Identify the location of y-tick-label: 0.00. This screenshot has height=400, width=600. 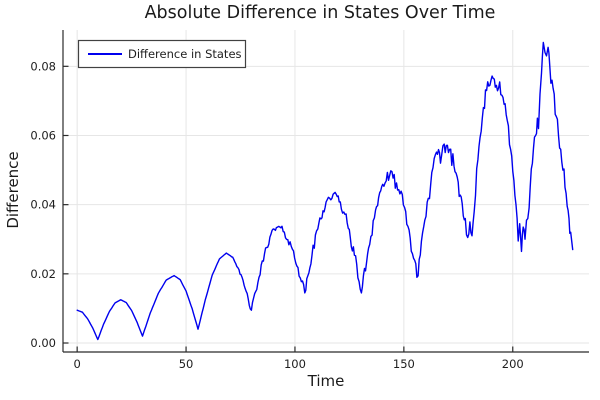
(43, 343).